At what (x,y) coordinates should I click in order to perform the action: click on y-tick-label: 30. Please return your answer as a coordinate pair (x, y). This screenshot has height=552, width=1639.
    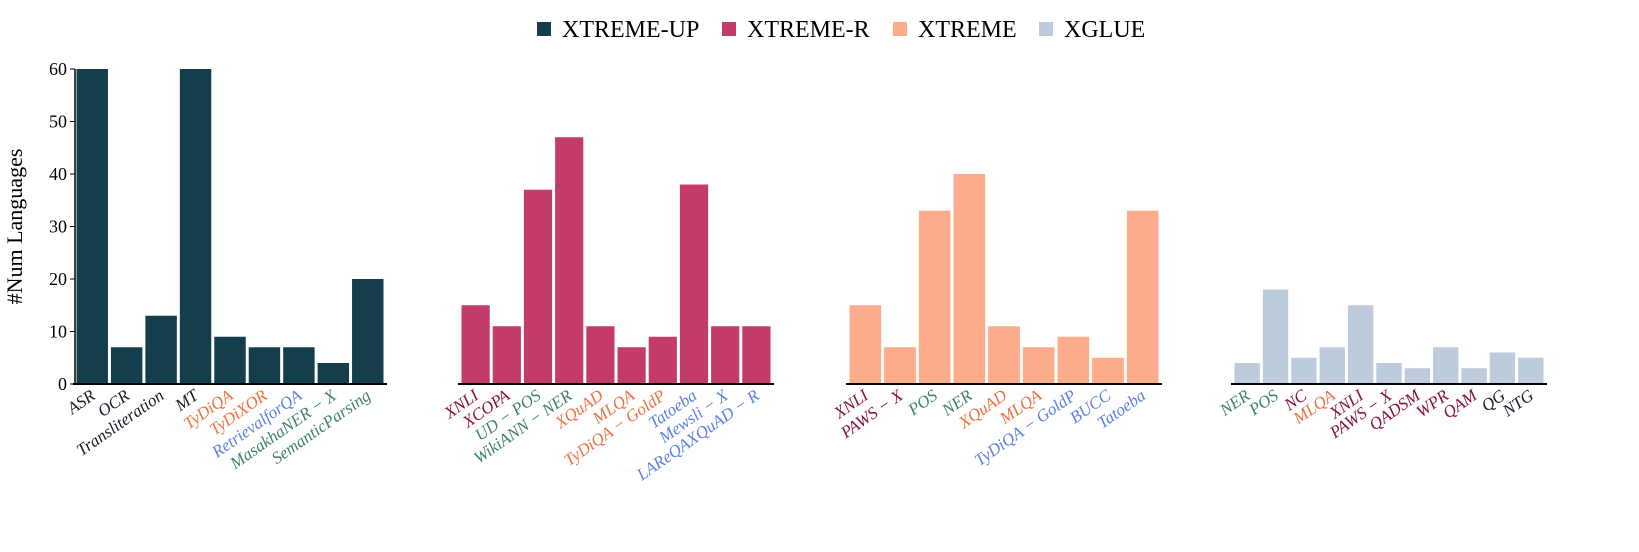
    Looking at the image, I should click on (58, 227).